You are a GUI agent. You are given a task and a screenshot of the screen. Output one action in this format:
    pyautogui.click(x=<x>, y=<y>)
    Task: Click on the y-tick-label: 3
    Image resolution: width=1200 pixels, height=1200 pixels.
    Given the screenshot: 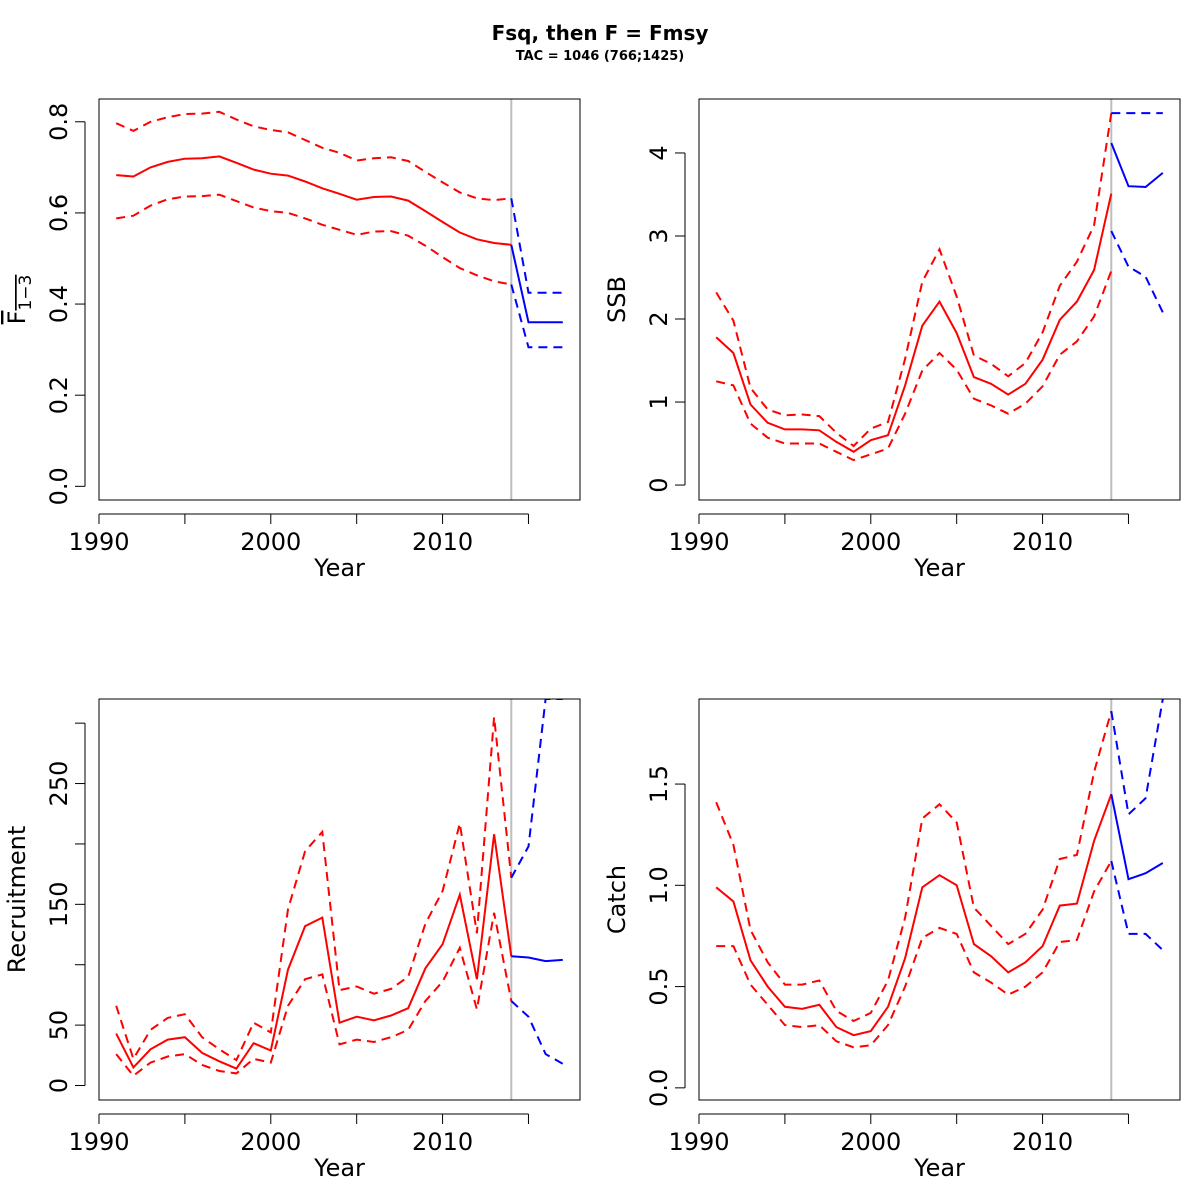 What is the action you would take?
    pyautogui.click(x=659, y=235)
    